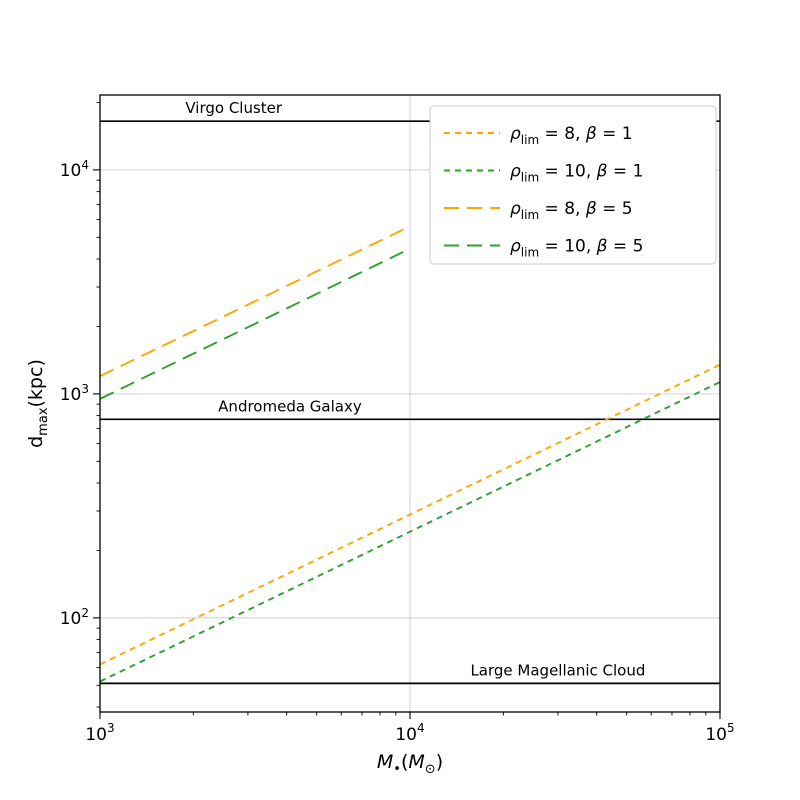  I want to click on y-tick-label: 10³, so click(74, 393).